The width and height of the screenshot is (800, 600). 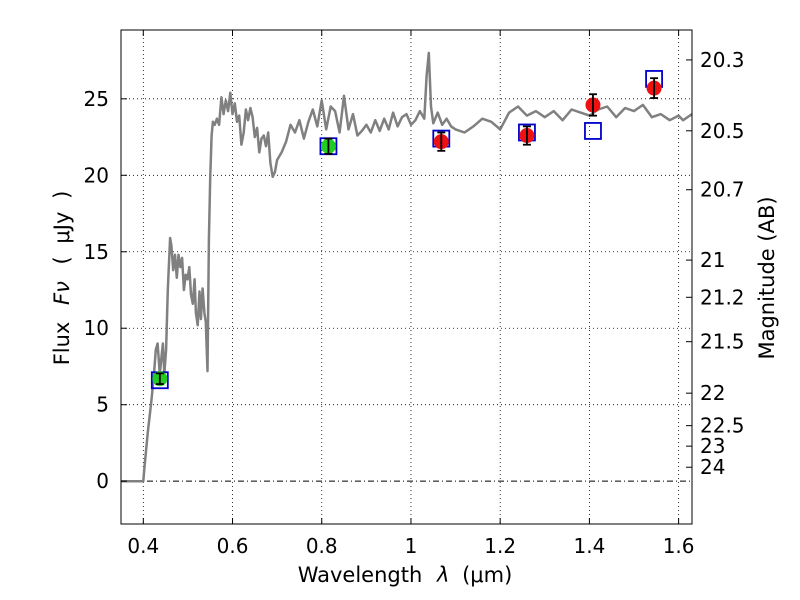 What do you see at coordinates (405, 575) in the screenshot?
I see `x-axis-label: Wavelength λ (μm)` at bounding box center [405, 575].